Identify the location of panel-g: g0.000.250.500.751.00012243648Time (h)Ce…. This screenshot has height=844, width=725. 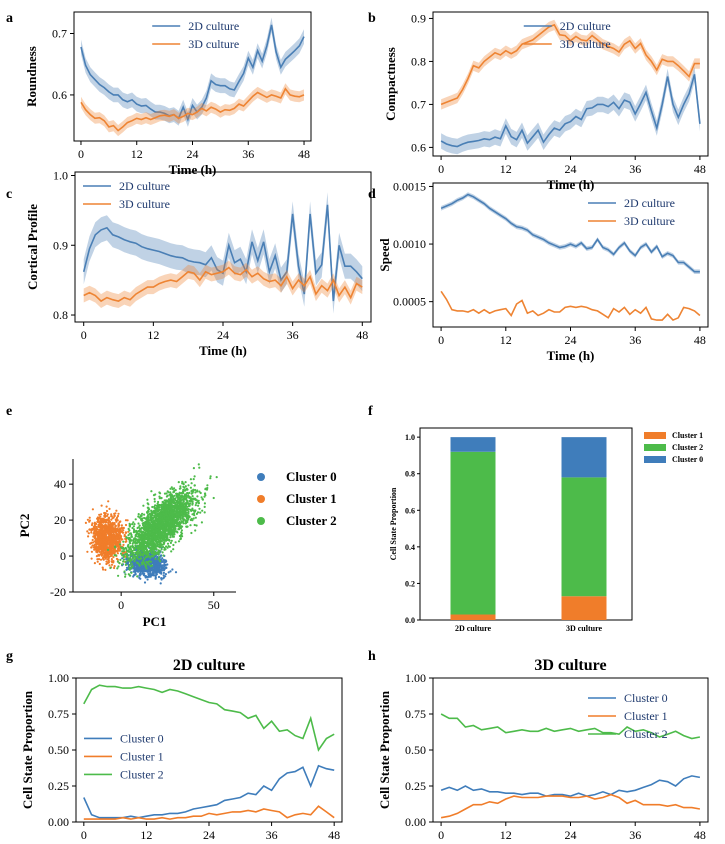
(174, 746).